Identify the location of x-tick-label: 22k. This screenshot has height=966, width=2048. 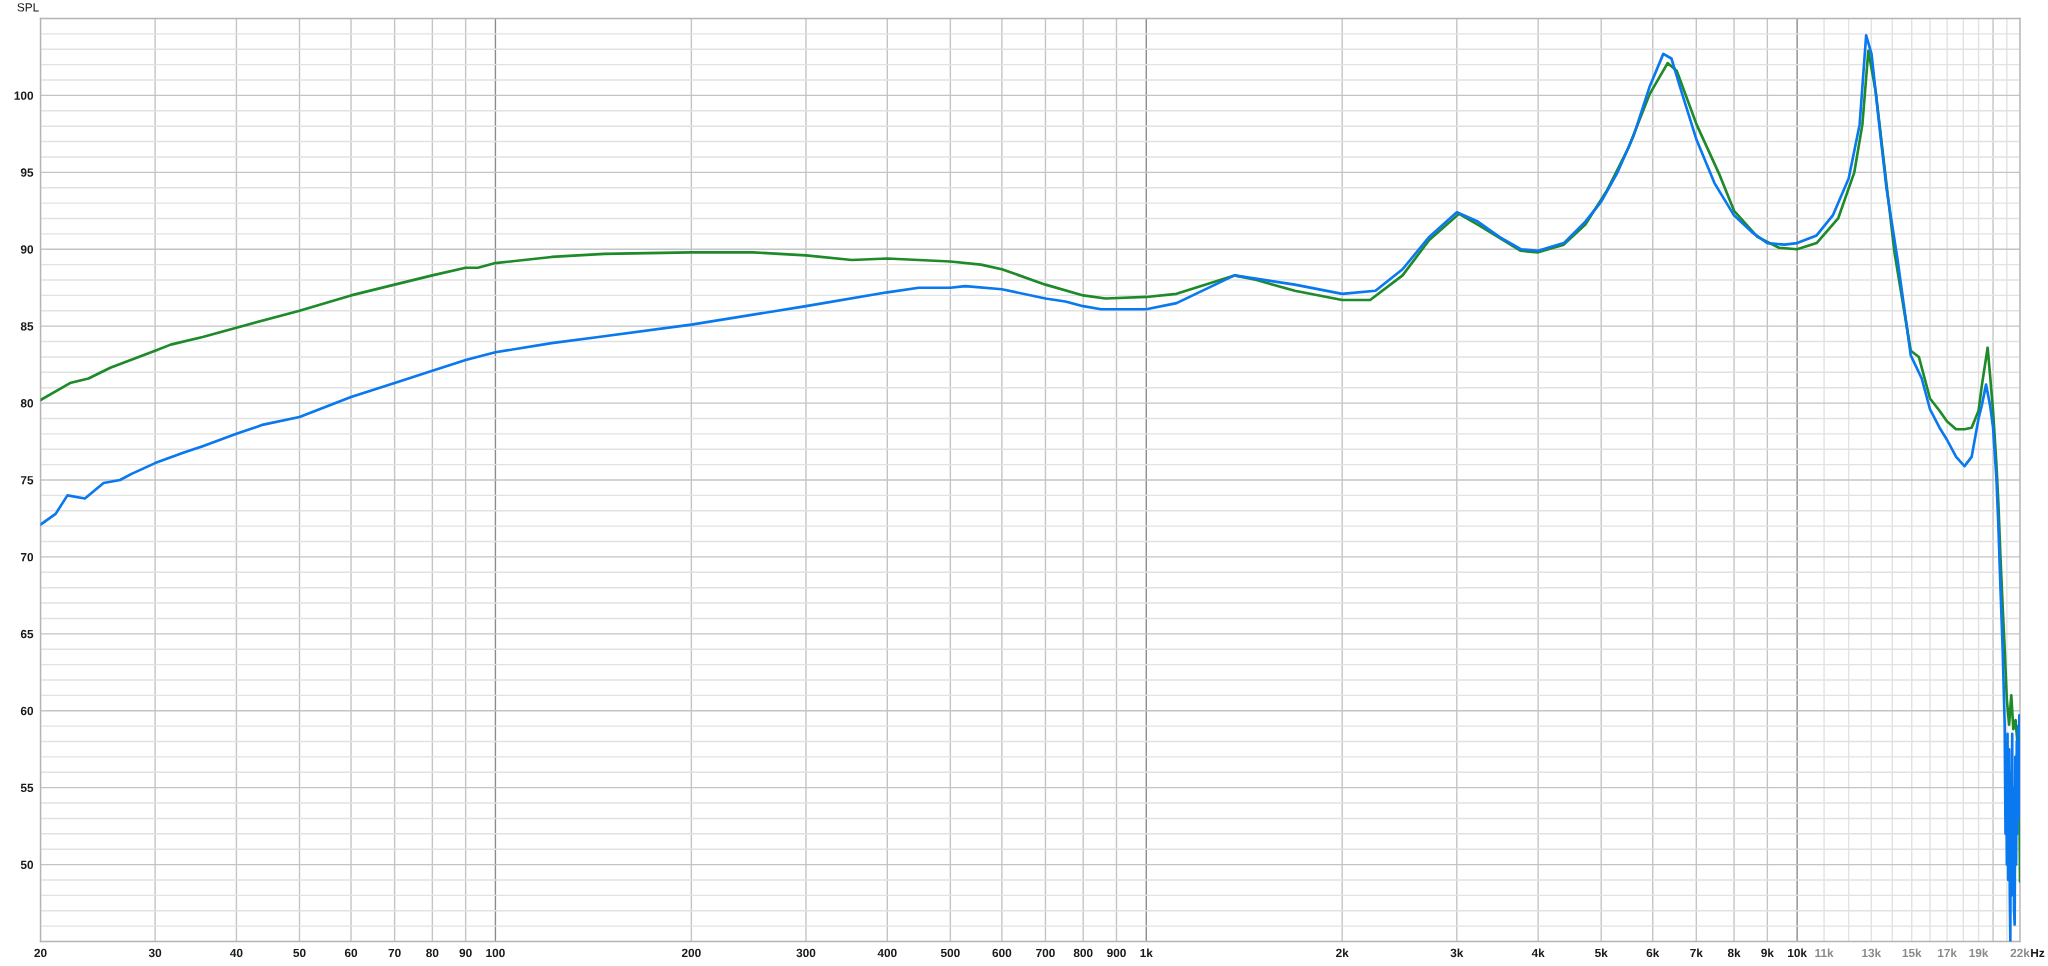
(2020, 952).